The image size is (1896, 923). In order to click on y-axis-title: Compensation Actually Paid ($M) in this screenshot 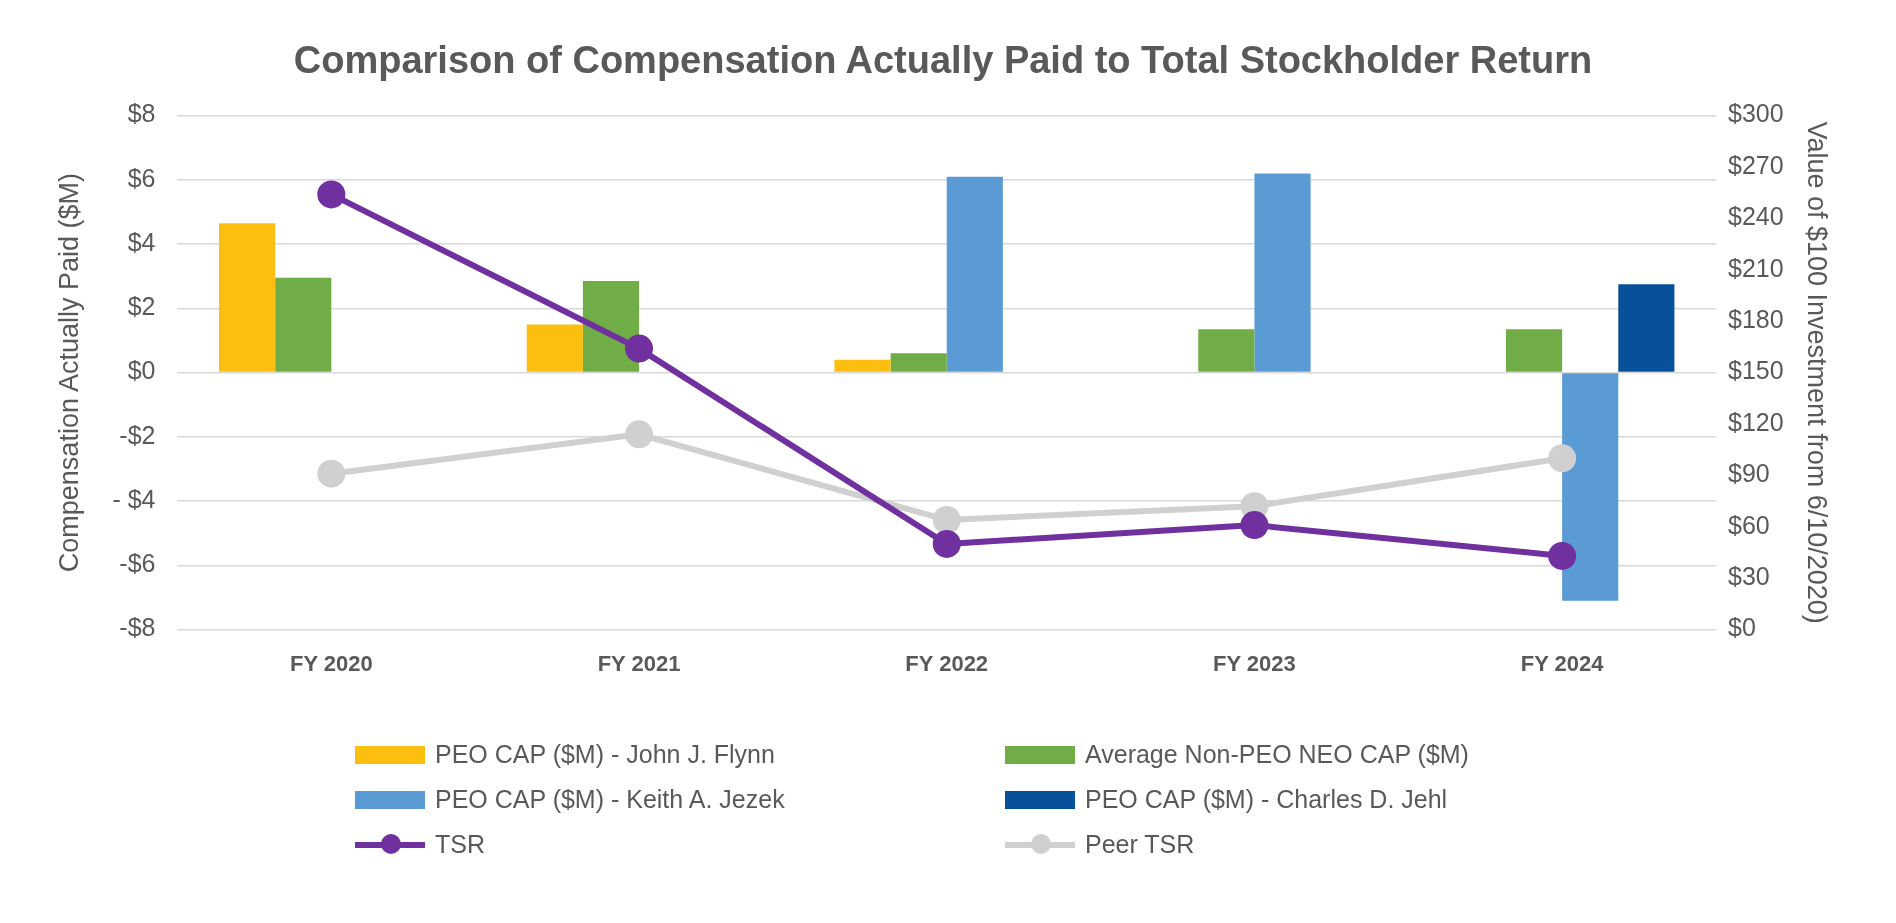, I will do `click(68, 373)`.